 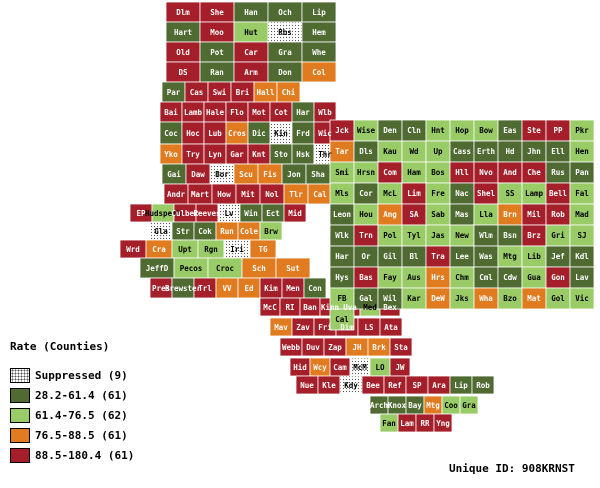 What do you see at coordinates (215, 112) in the screenshot?
I see `county-label: Hale` at bounding box center [215, 112].